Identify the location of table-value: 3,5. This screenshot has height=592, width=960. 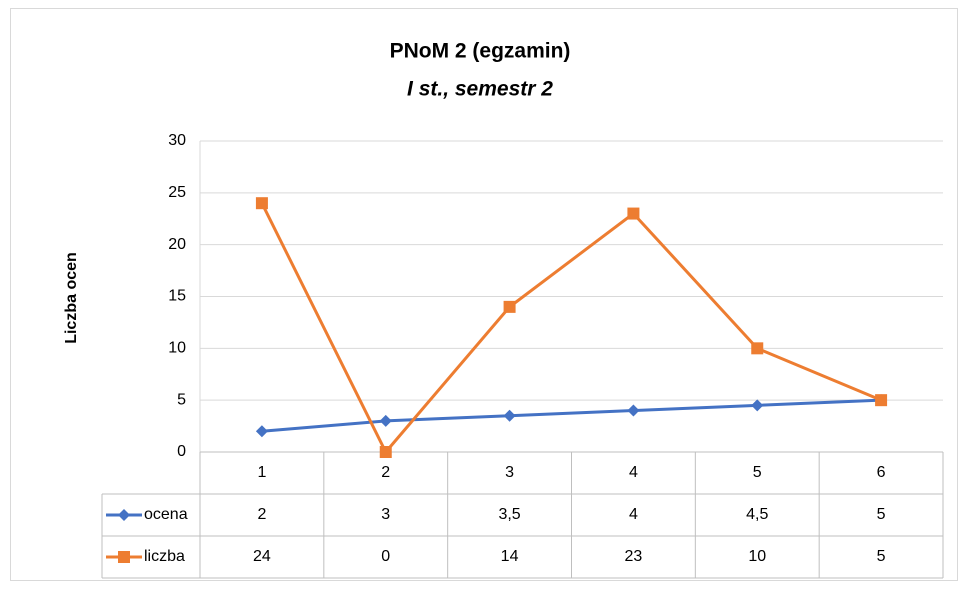
(509, 514).